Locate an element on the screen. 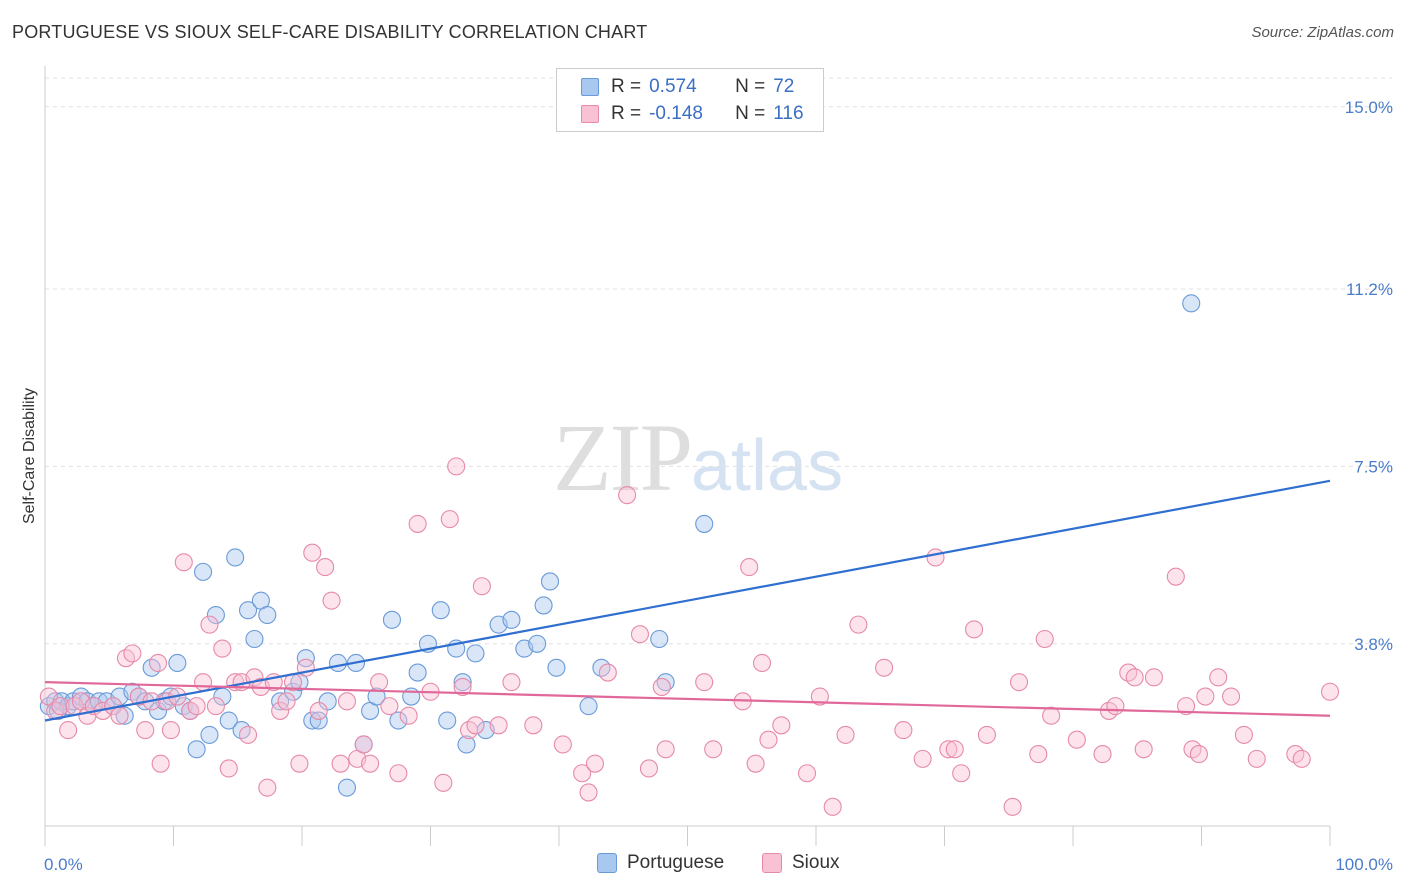 The height and width of the screenshot is (892, 1406). series-legend: Portuguese Sioux is located at coordinates (703, 865).